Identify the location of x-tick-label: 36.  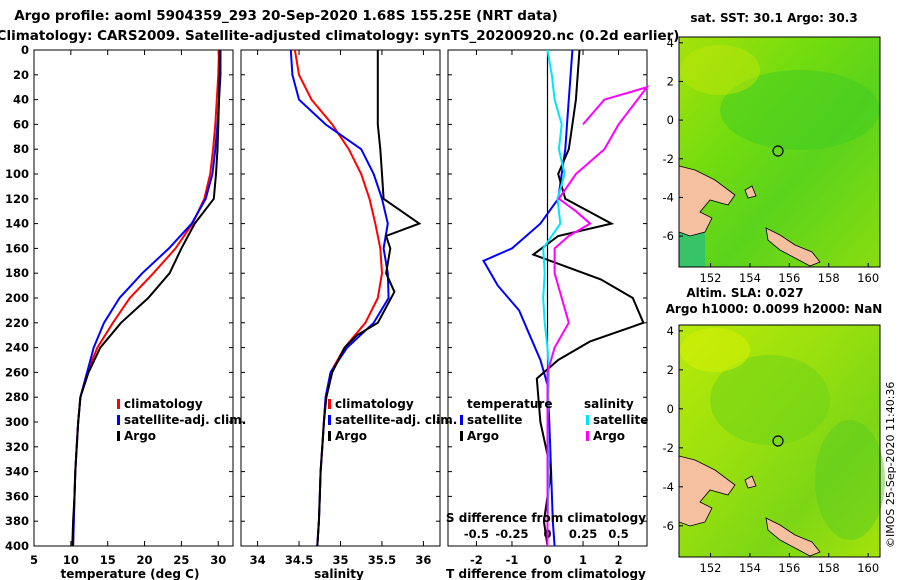
(423, 560).